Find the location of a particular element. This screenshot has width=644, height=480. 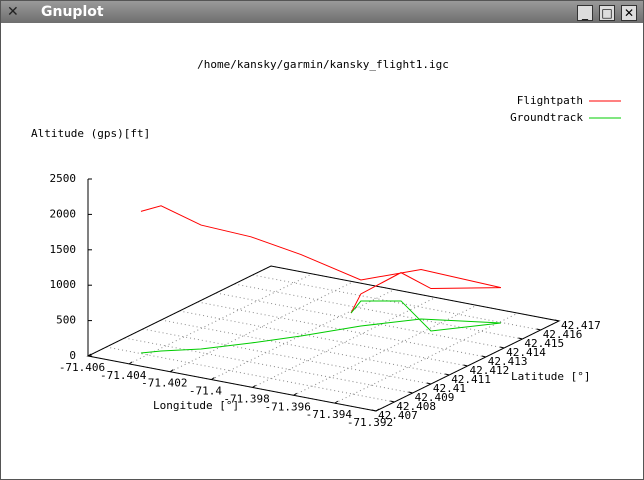

x-tick-label: -71.406 is located at coordinates (82, 367).